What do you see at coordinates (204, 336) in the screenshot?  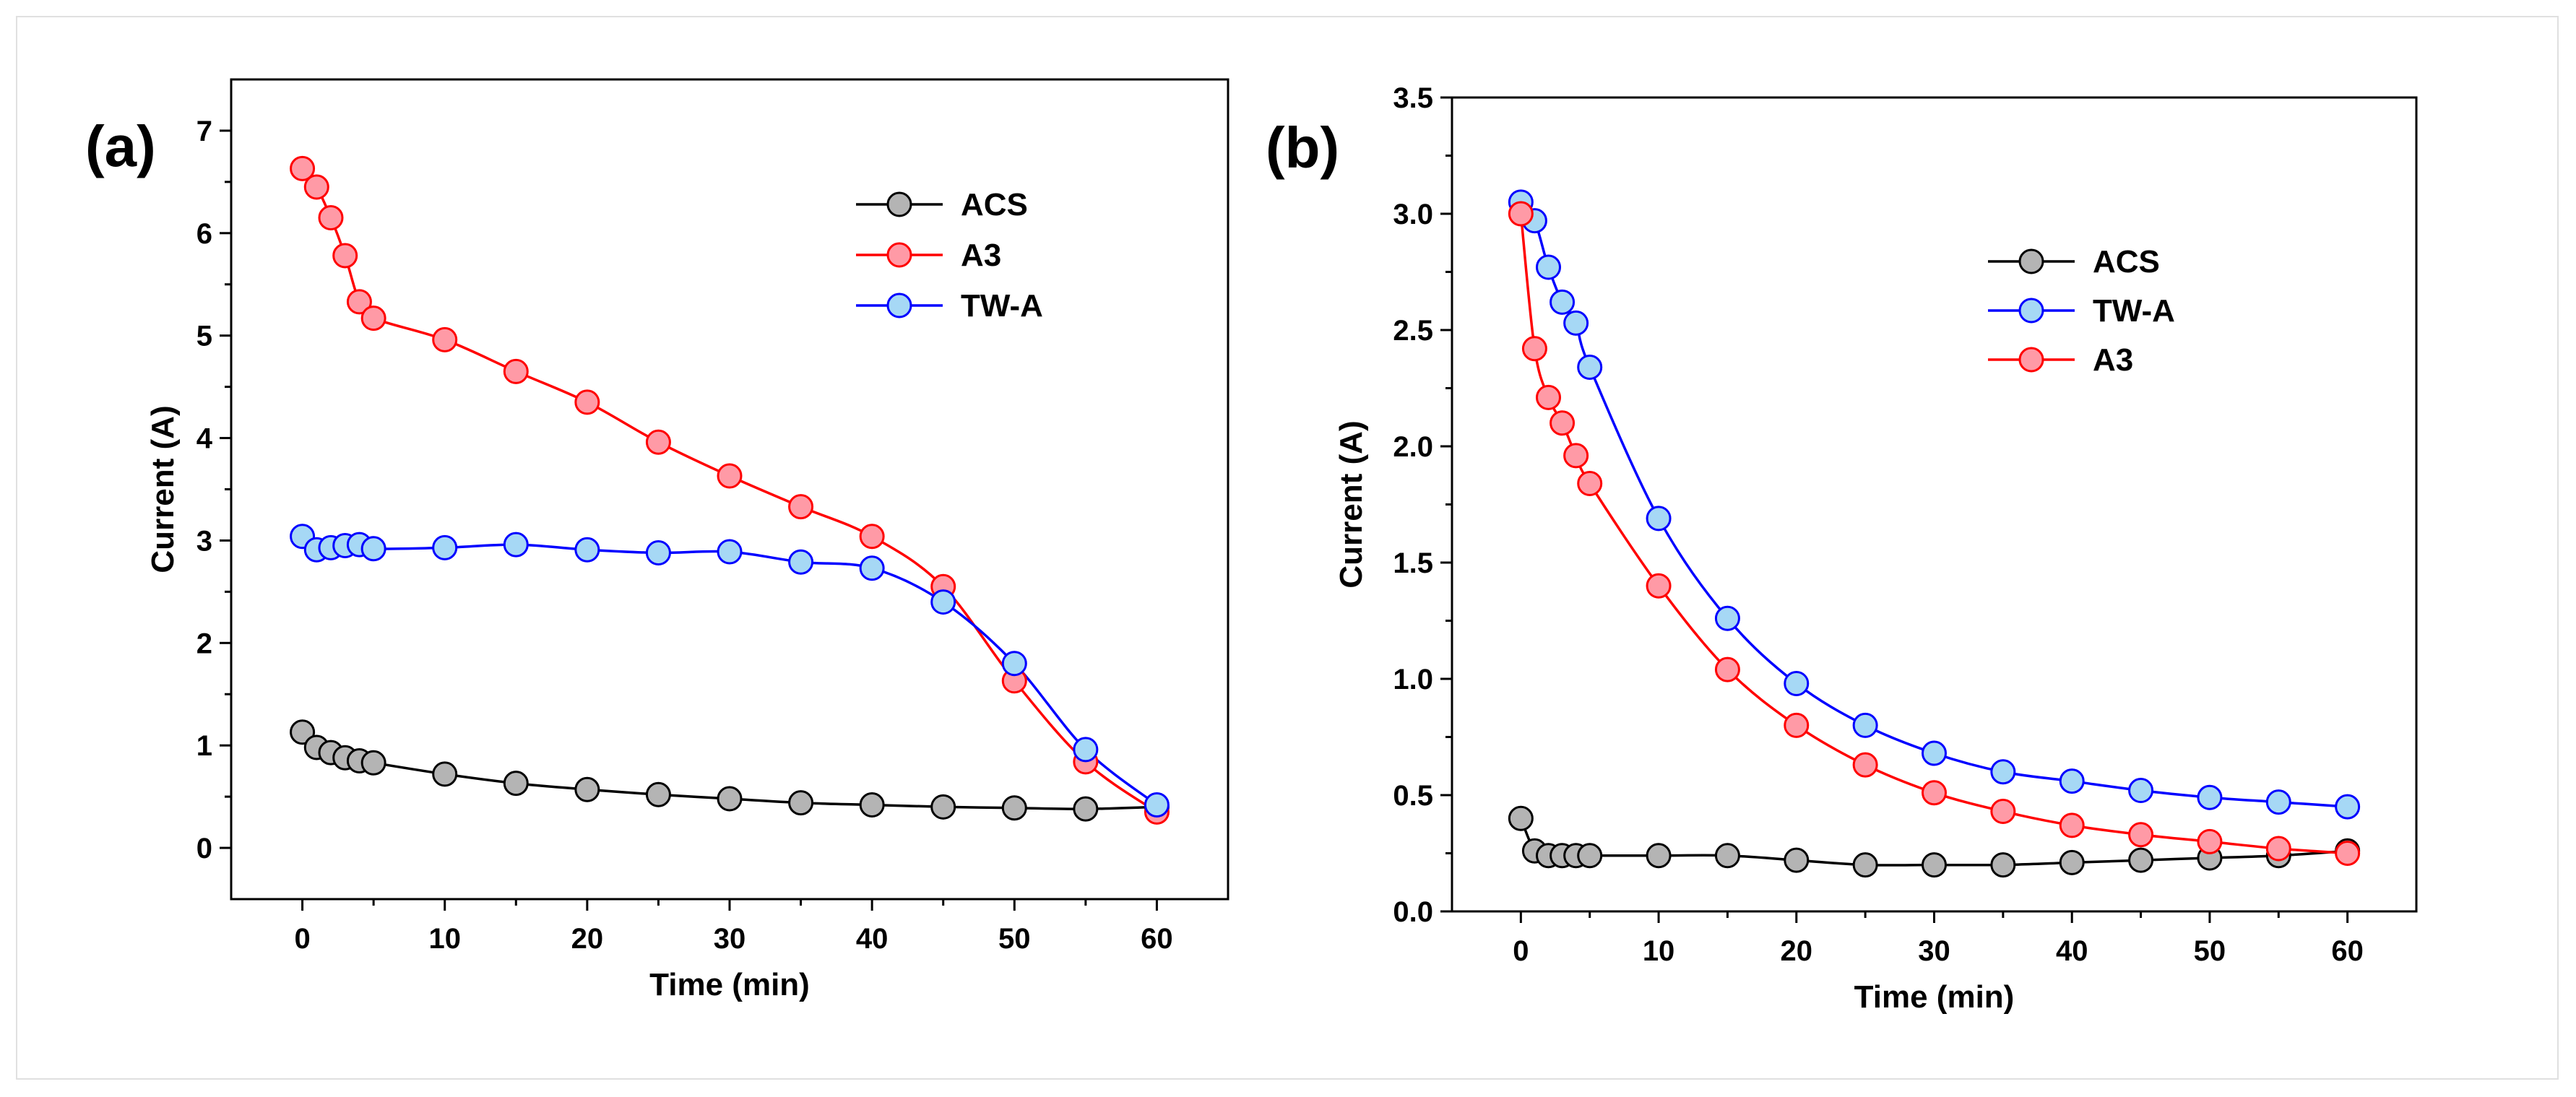 I see `y-tick-label: 5` at bounding box center [204, 336].